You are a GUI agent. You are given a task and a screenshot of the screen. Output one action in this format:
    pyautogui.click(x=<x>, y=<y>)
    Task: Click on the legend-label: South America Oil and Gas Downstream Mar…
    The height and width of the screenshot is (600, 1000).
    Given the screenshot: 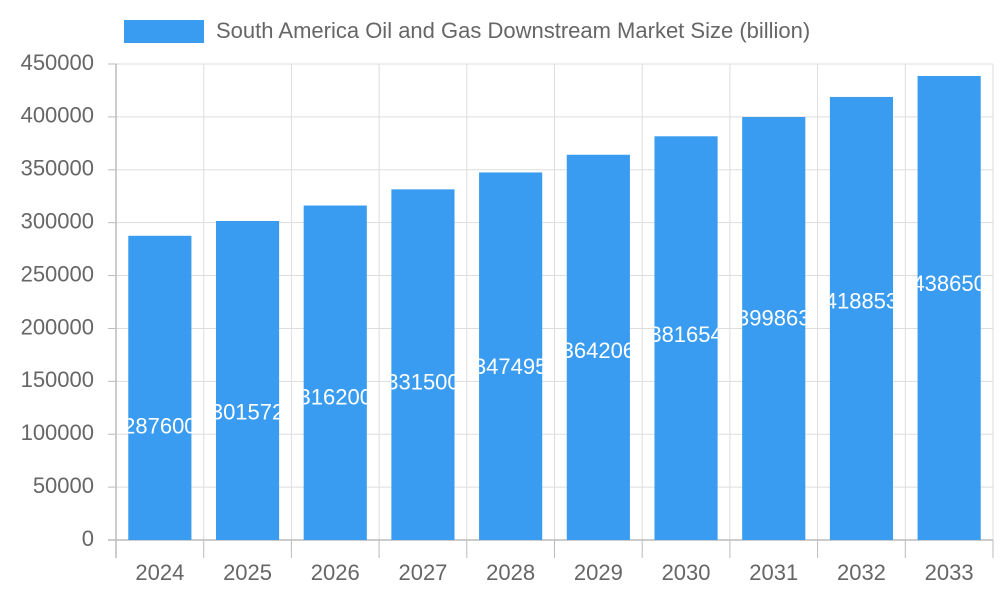 What is the action you would take?
    pyautogui.click(x=513, y=30)
    